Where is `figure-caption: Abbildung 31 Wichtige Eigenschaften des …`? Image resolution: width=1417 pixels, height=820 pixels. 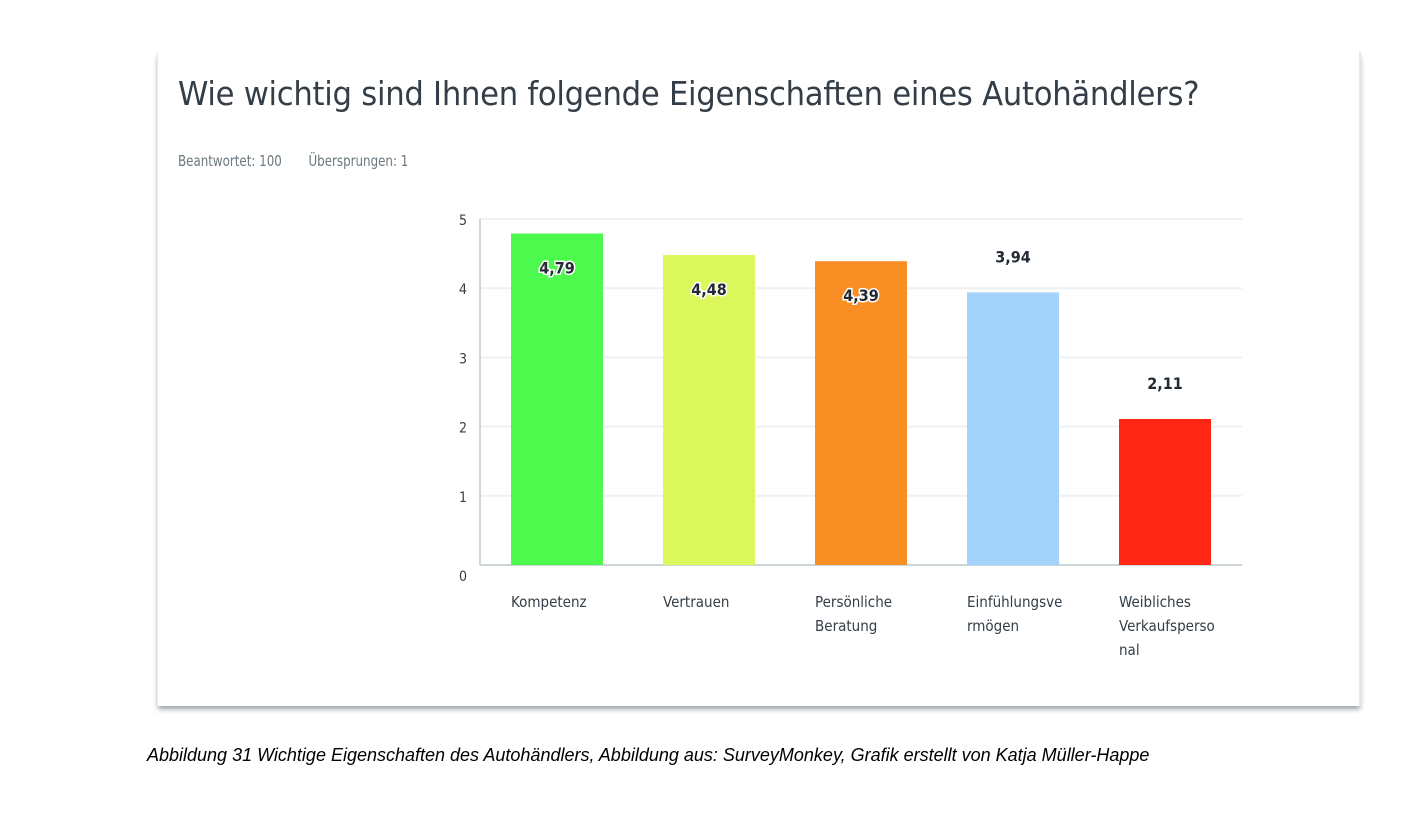
figure-caption: Abbildung 31 Wichtige Eigenschaften des … is located at coordinates (648, 755).